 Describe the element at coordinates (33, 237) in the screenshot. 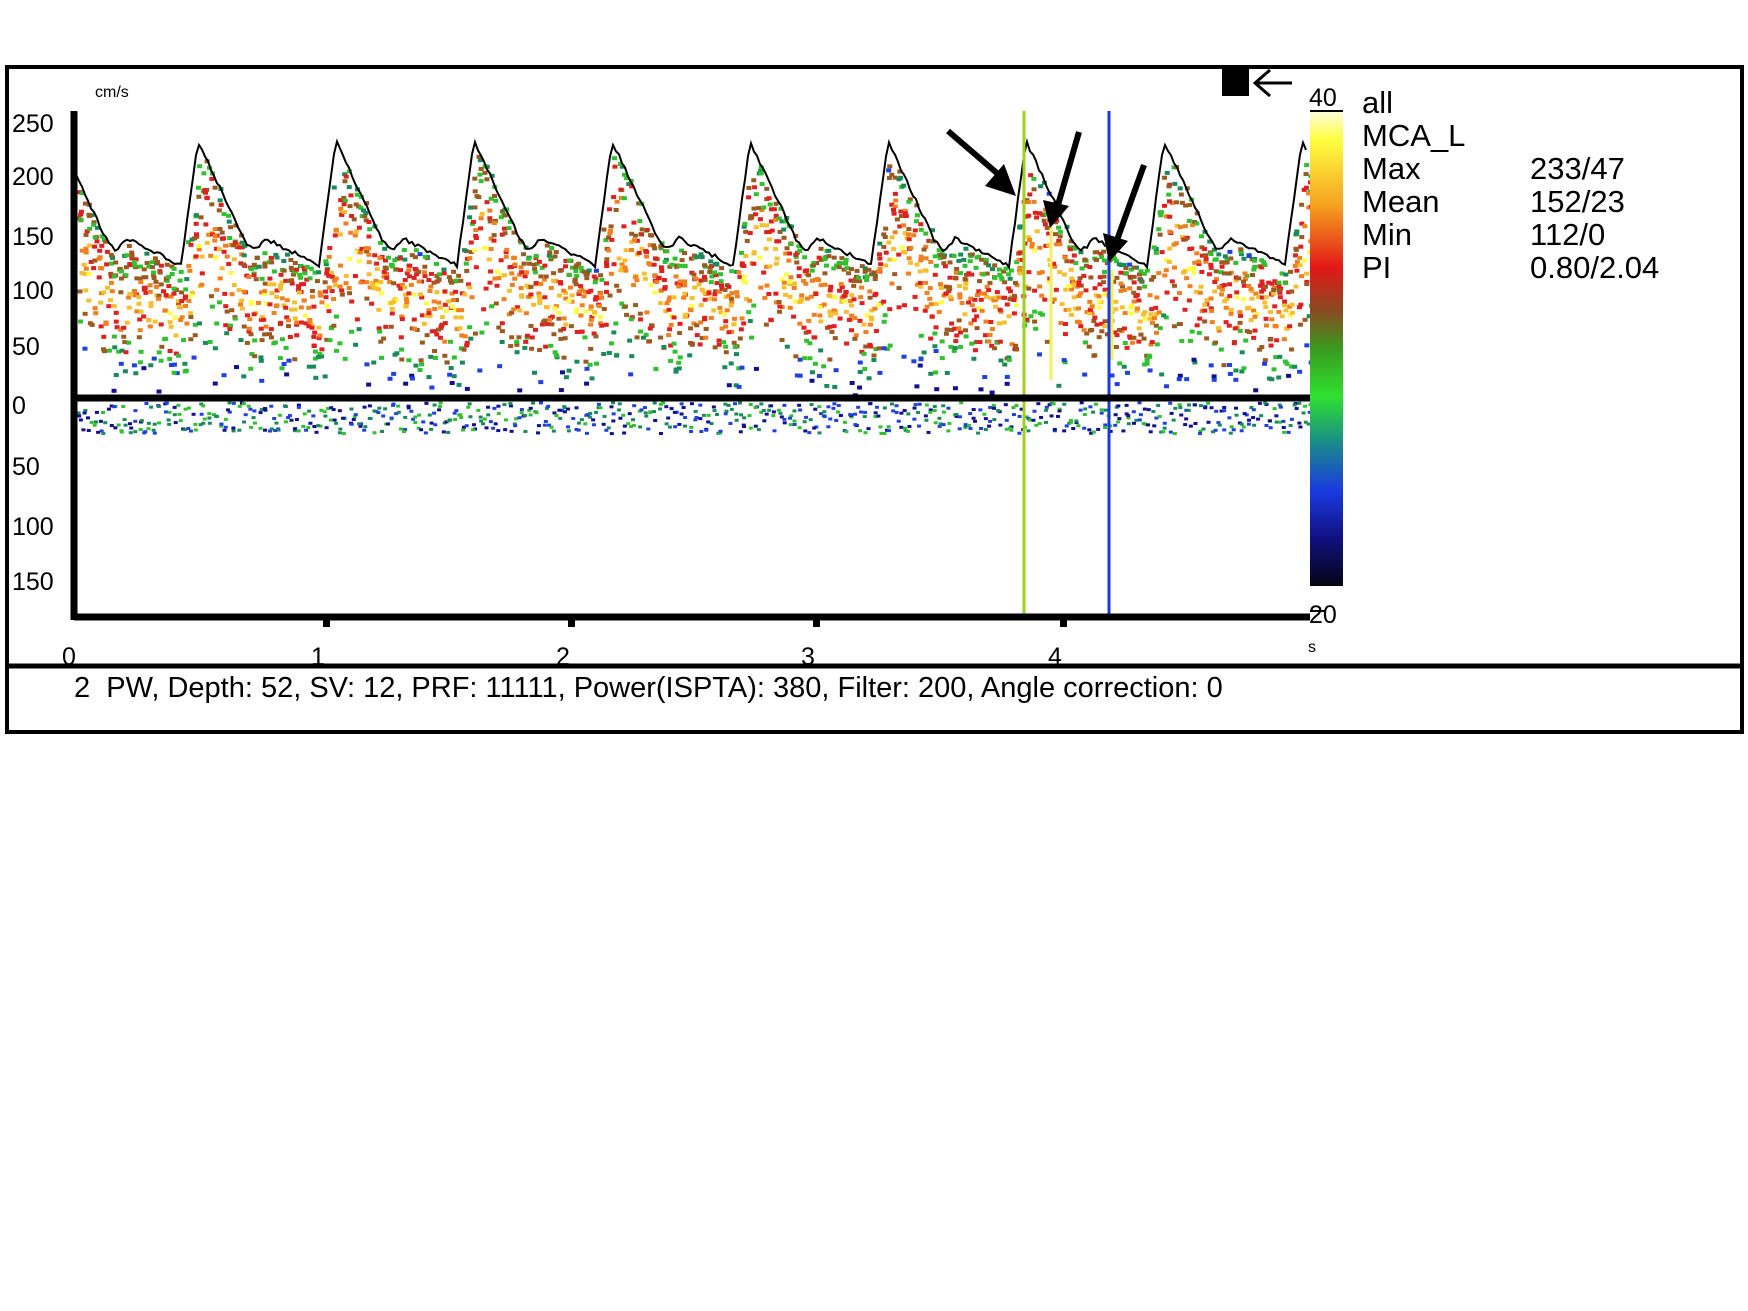

I see `y-tick-label: 150` at that location.